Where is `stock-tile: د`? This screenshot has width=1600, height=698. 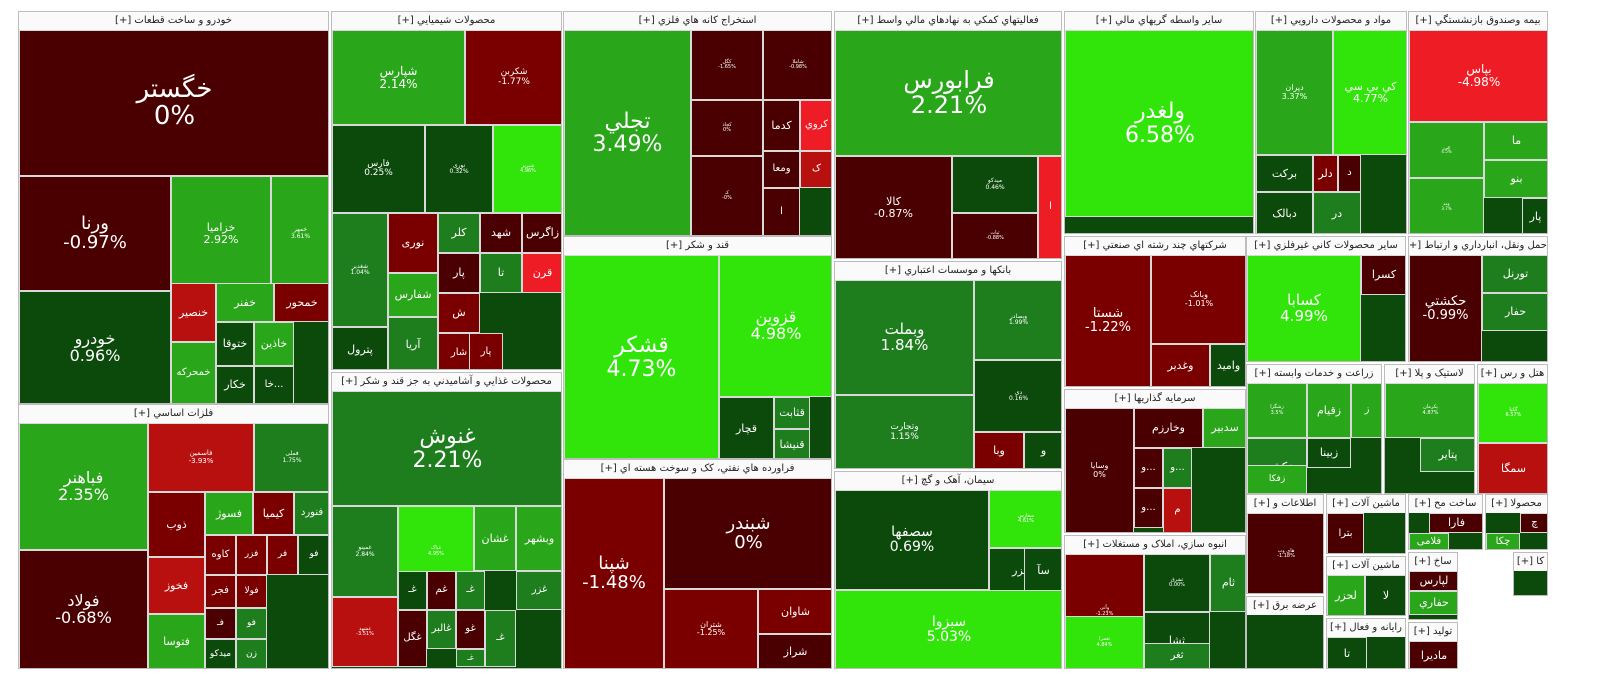 stock-tile: د is located at coordinates (1349, 173).